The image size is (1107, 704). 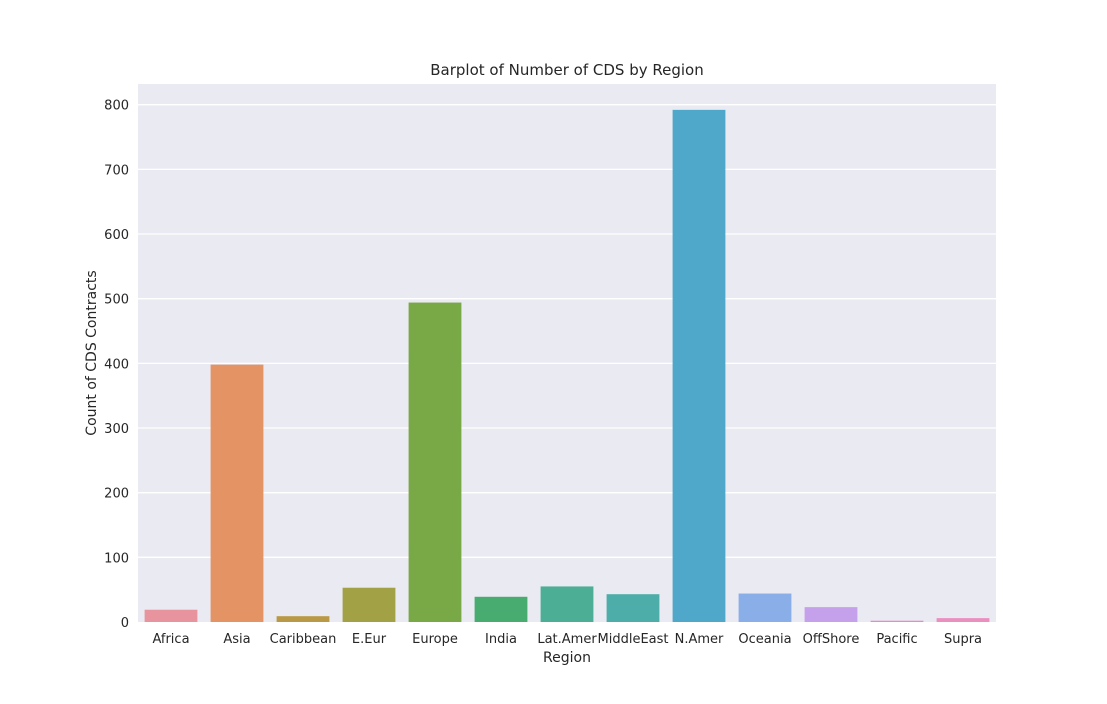 I want to click on chart-title: Barplot of Number of CDS by Region, so click(x=566, y=70).